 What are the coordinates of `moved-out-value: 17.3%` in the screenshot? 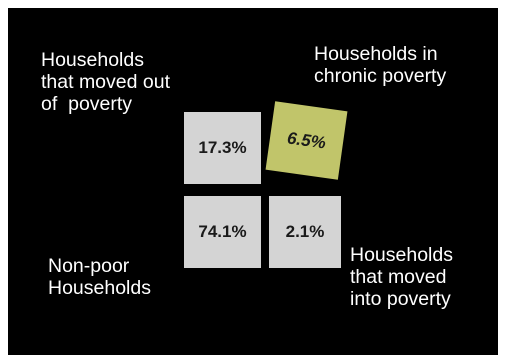 It's located at (222, 147).